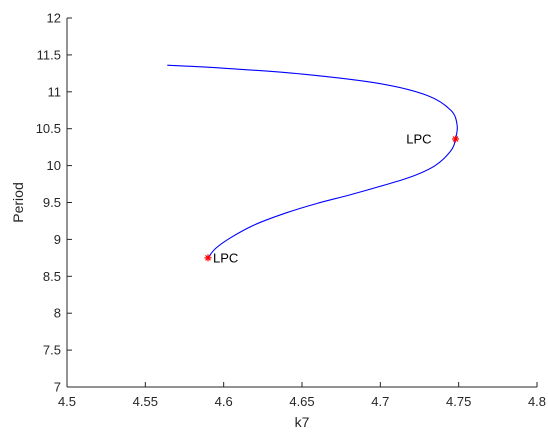  What do you see at coordinates (57, 239) in the screenshot?
I see `y-tick-label: 9` at bounding box center [57, 239].